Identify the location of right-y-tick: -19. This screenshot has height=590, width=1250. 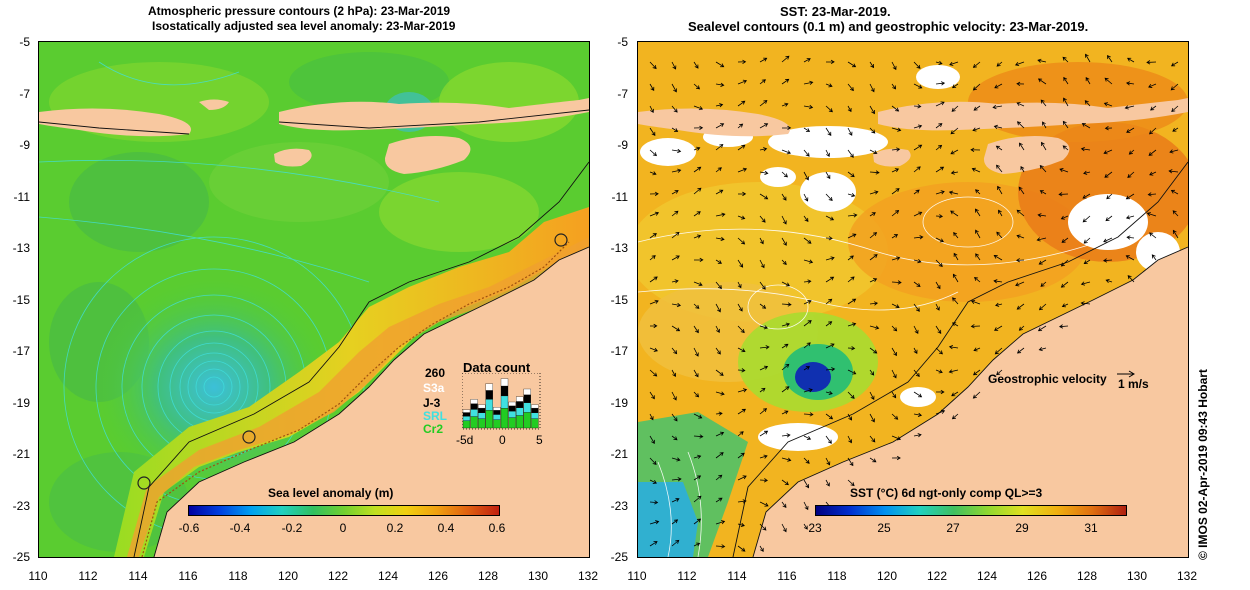
(619, 403).